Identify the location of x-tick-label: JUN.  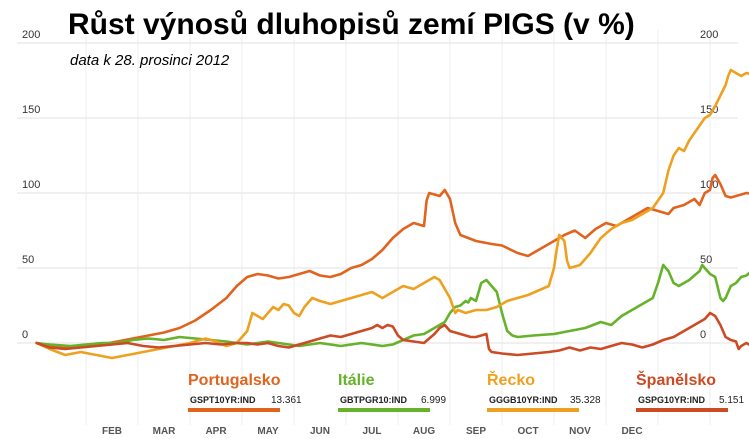
(320, 431).